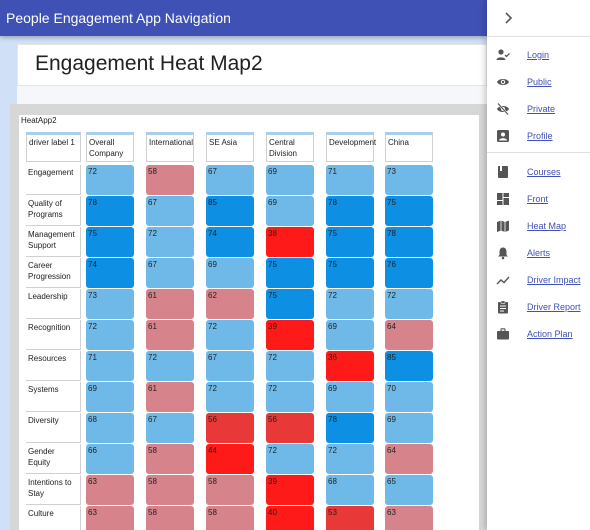 This screenshot has height=530, width=590. I want to click on nav-item-login: Login, so click(538, 55).